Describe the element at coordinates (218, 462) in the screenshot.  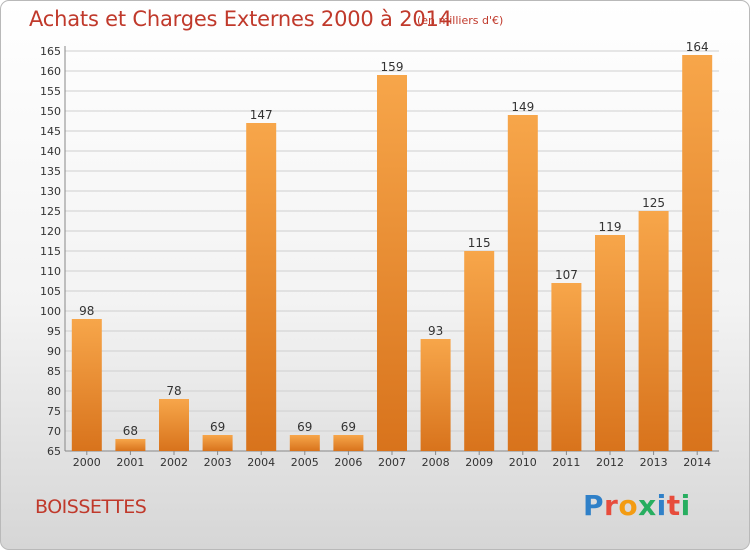
I see `x-tick-label: 2003` at that location.